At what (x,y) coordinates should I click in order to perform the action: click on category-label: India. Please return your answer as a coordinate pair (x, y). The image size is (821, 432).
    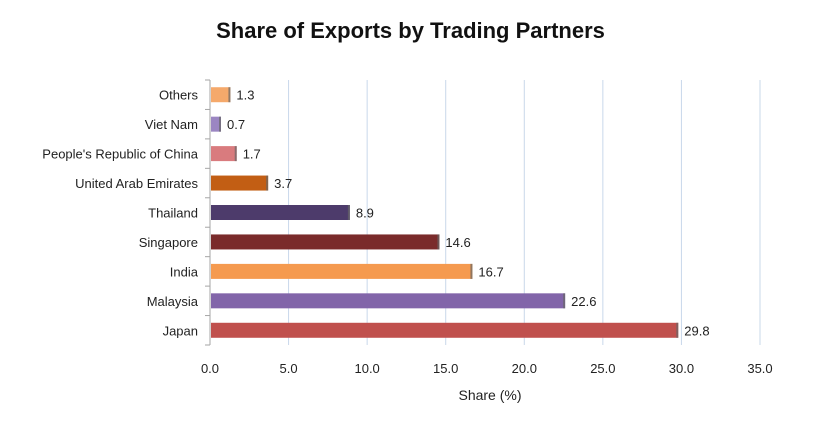
    Looking at the image, I should click on (184, 271).